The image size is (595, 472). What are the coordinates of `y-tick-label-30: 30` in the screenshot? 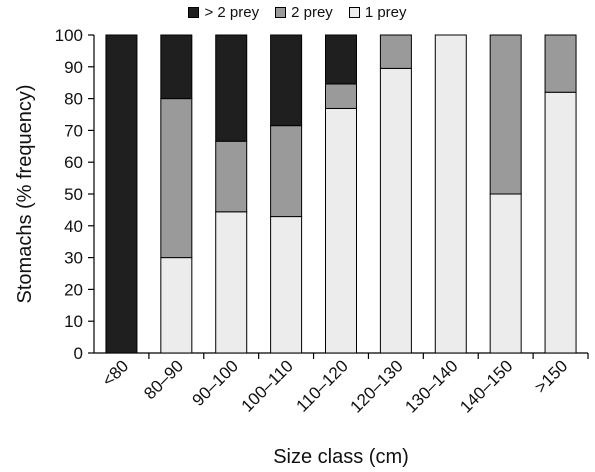 It's located at (73, 258).